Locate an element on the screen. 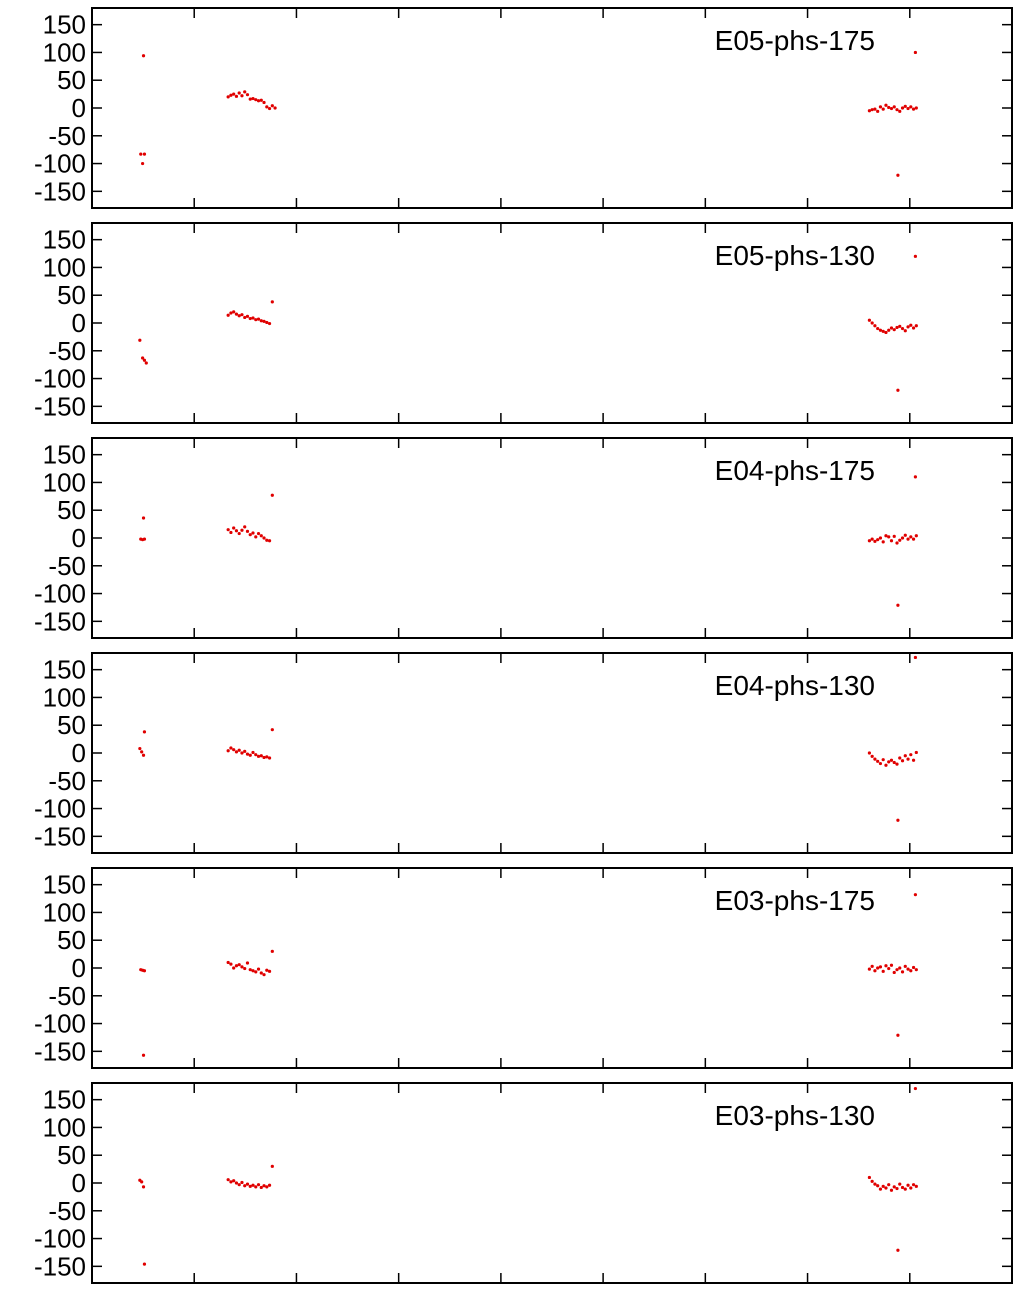 This screenshot has width=1014, height=1291. panel-title: E05-phs-175 is located at coordinates (795, 40).